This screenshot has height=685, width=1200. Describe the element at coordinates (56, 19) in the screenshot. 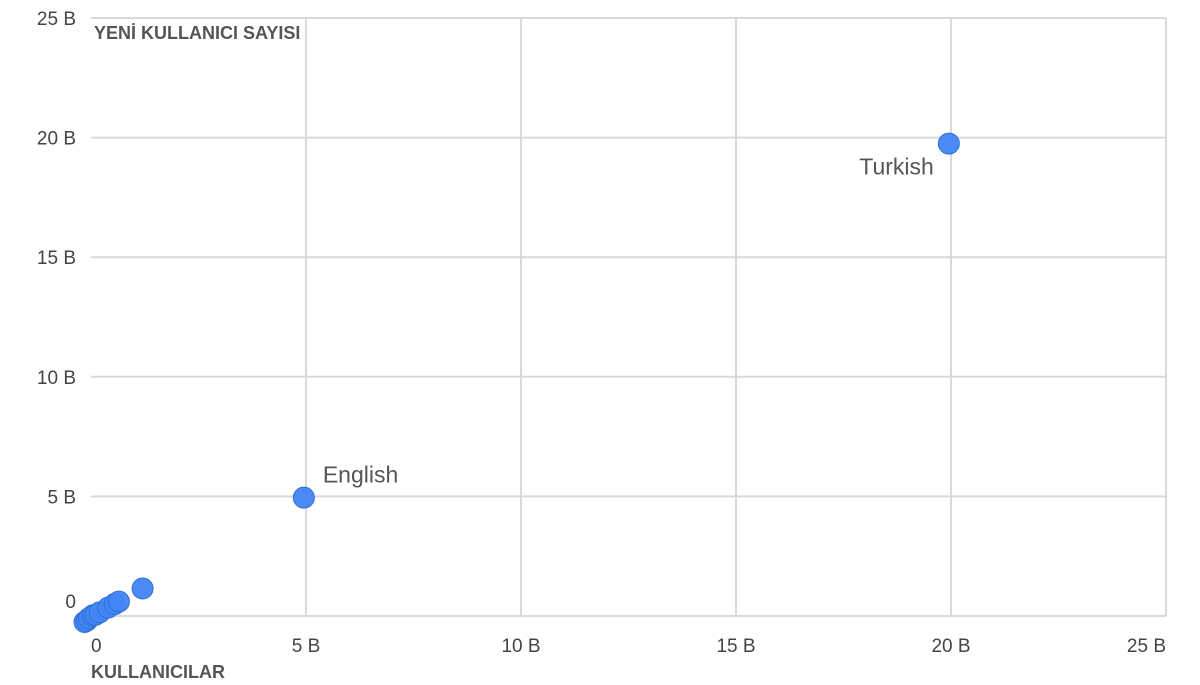

I see `y-tick-label: 25 B` at that location.